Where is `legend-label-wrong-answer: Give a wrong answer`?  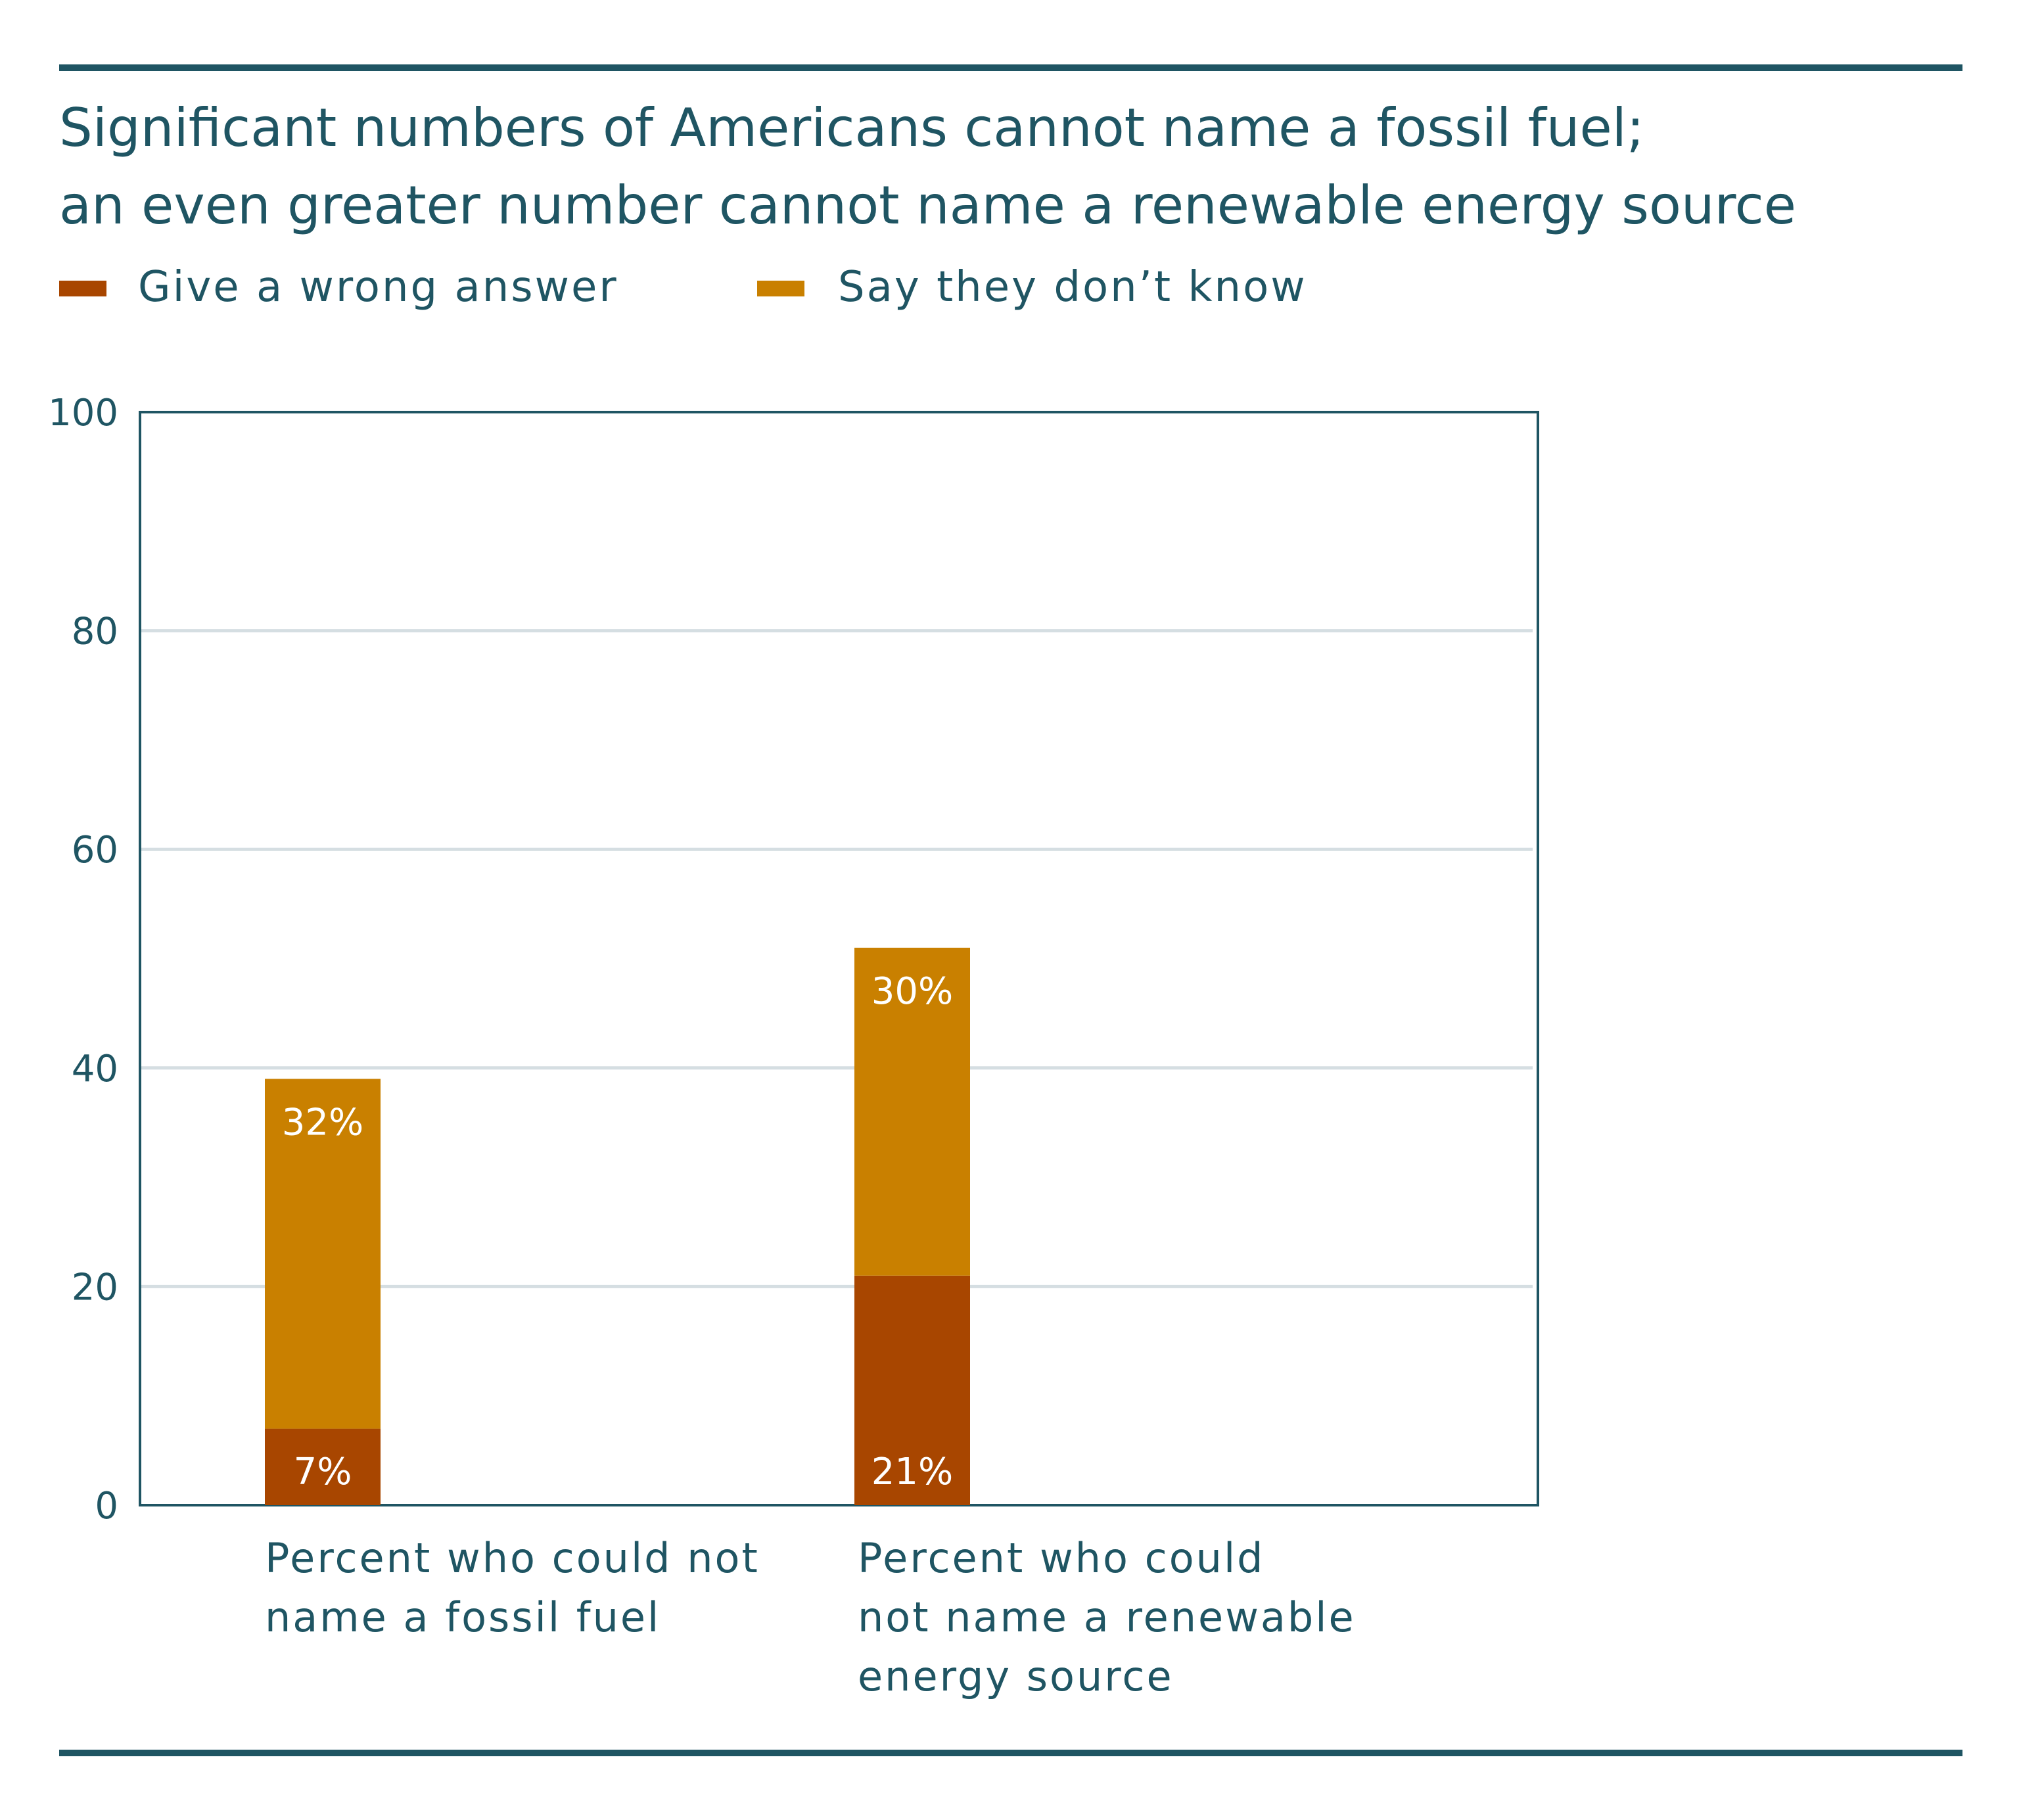
legend-label-wrong-answer: Give a wrong answer is located at coordinates (378, 287).